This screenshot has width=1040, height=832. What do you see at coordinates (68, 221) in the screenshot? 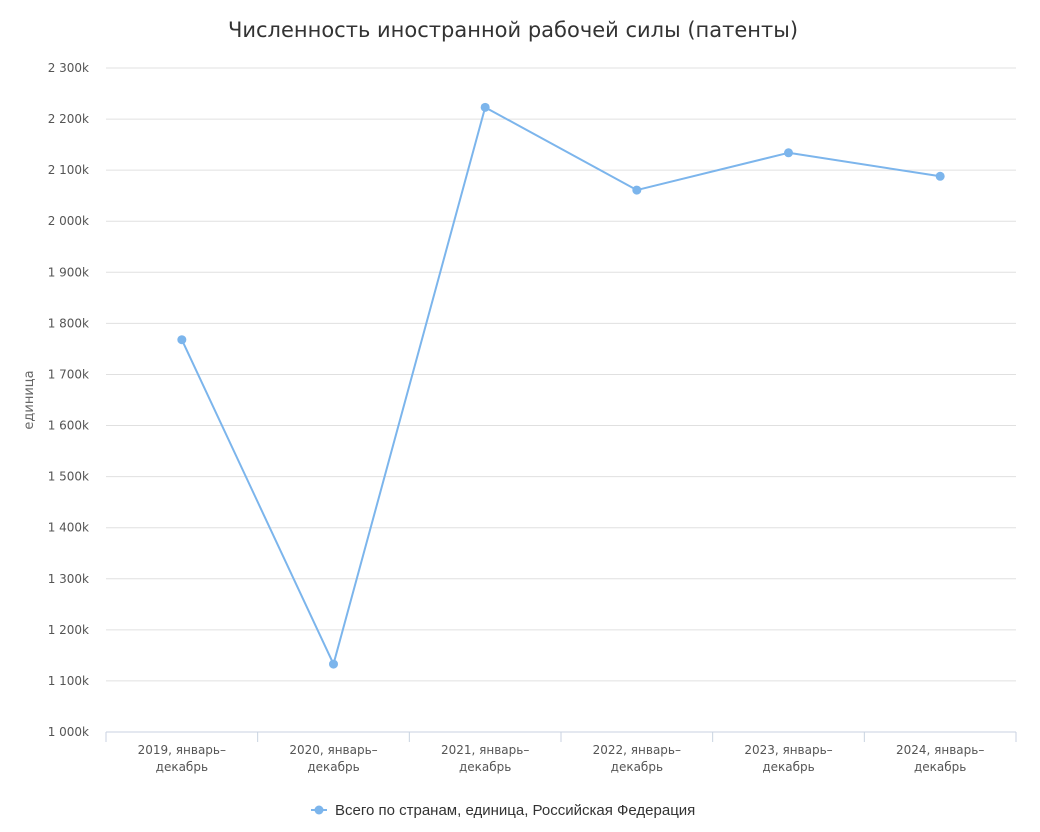
I see `y-tick-label: 2 000k` at bounding box center [68, 221].